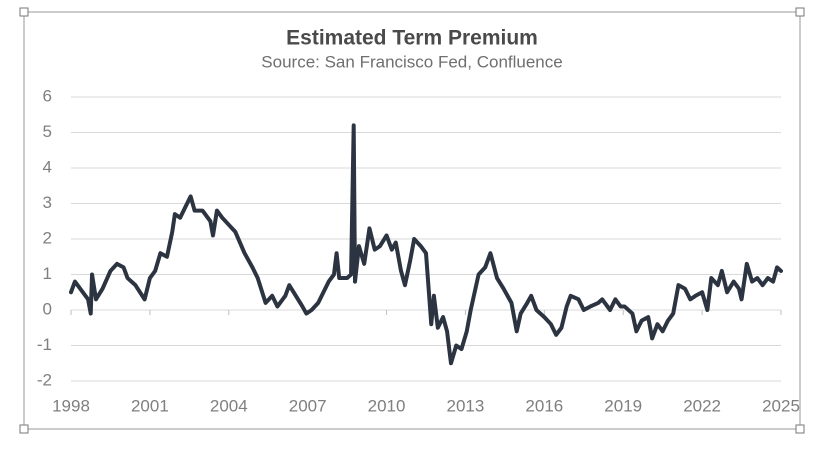  I want to click on x-tick-label: 2013, so click(466, 405).